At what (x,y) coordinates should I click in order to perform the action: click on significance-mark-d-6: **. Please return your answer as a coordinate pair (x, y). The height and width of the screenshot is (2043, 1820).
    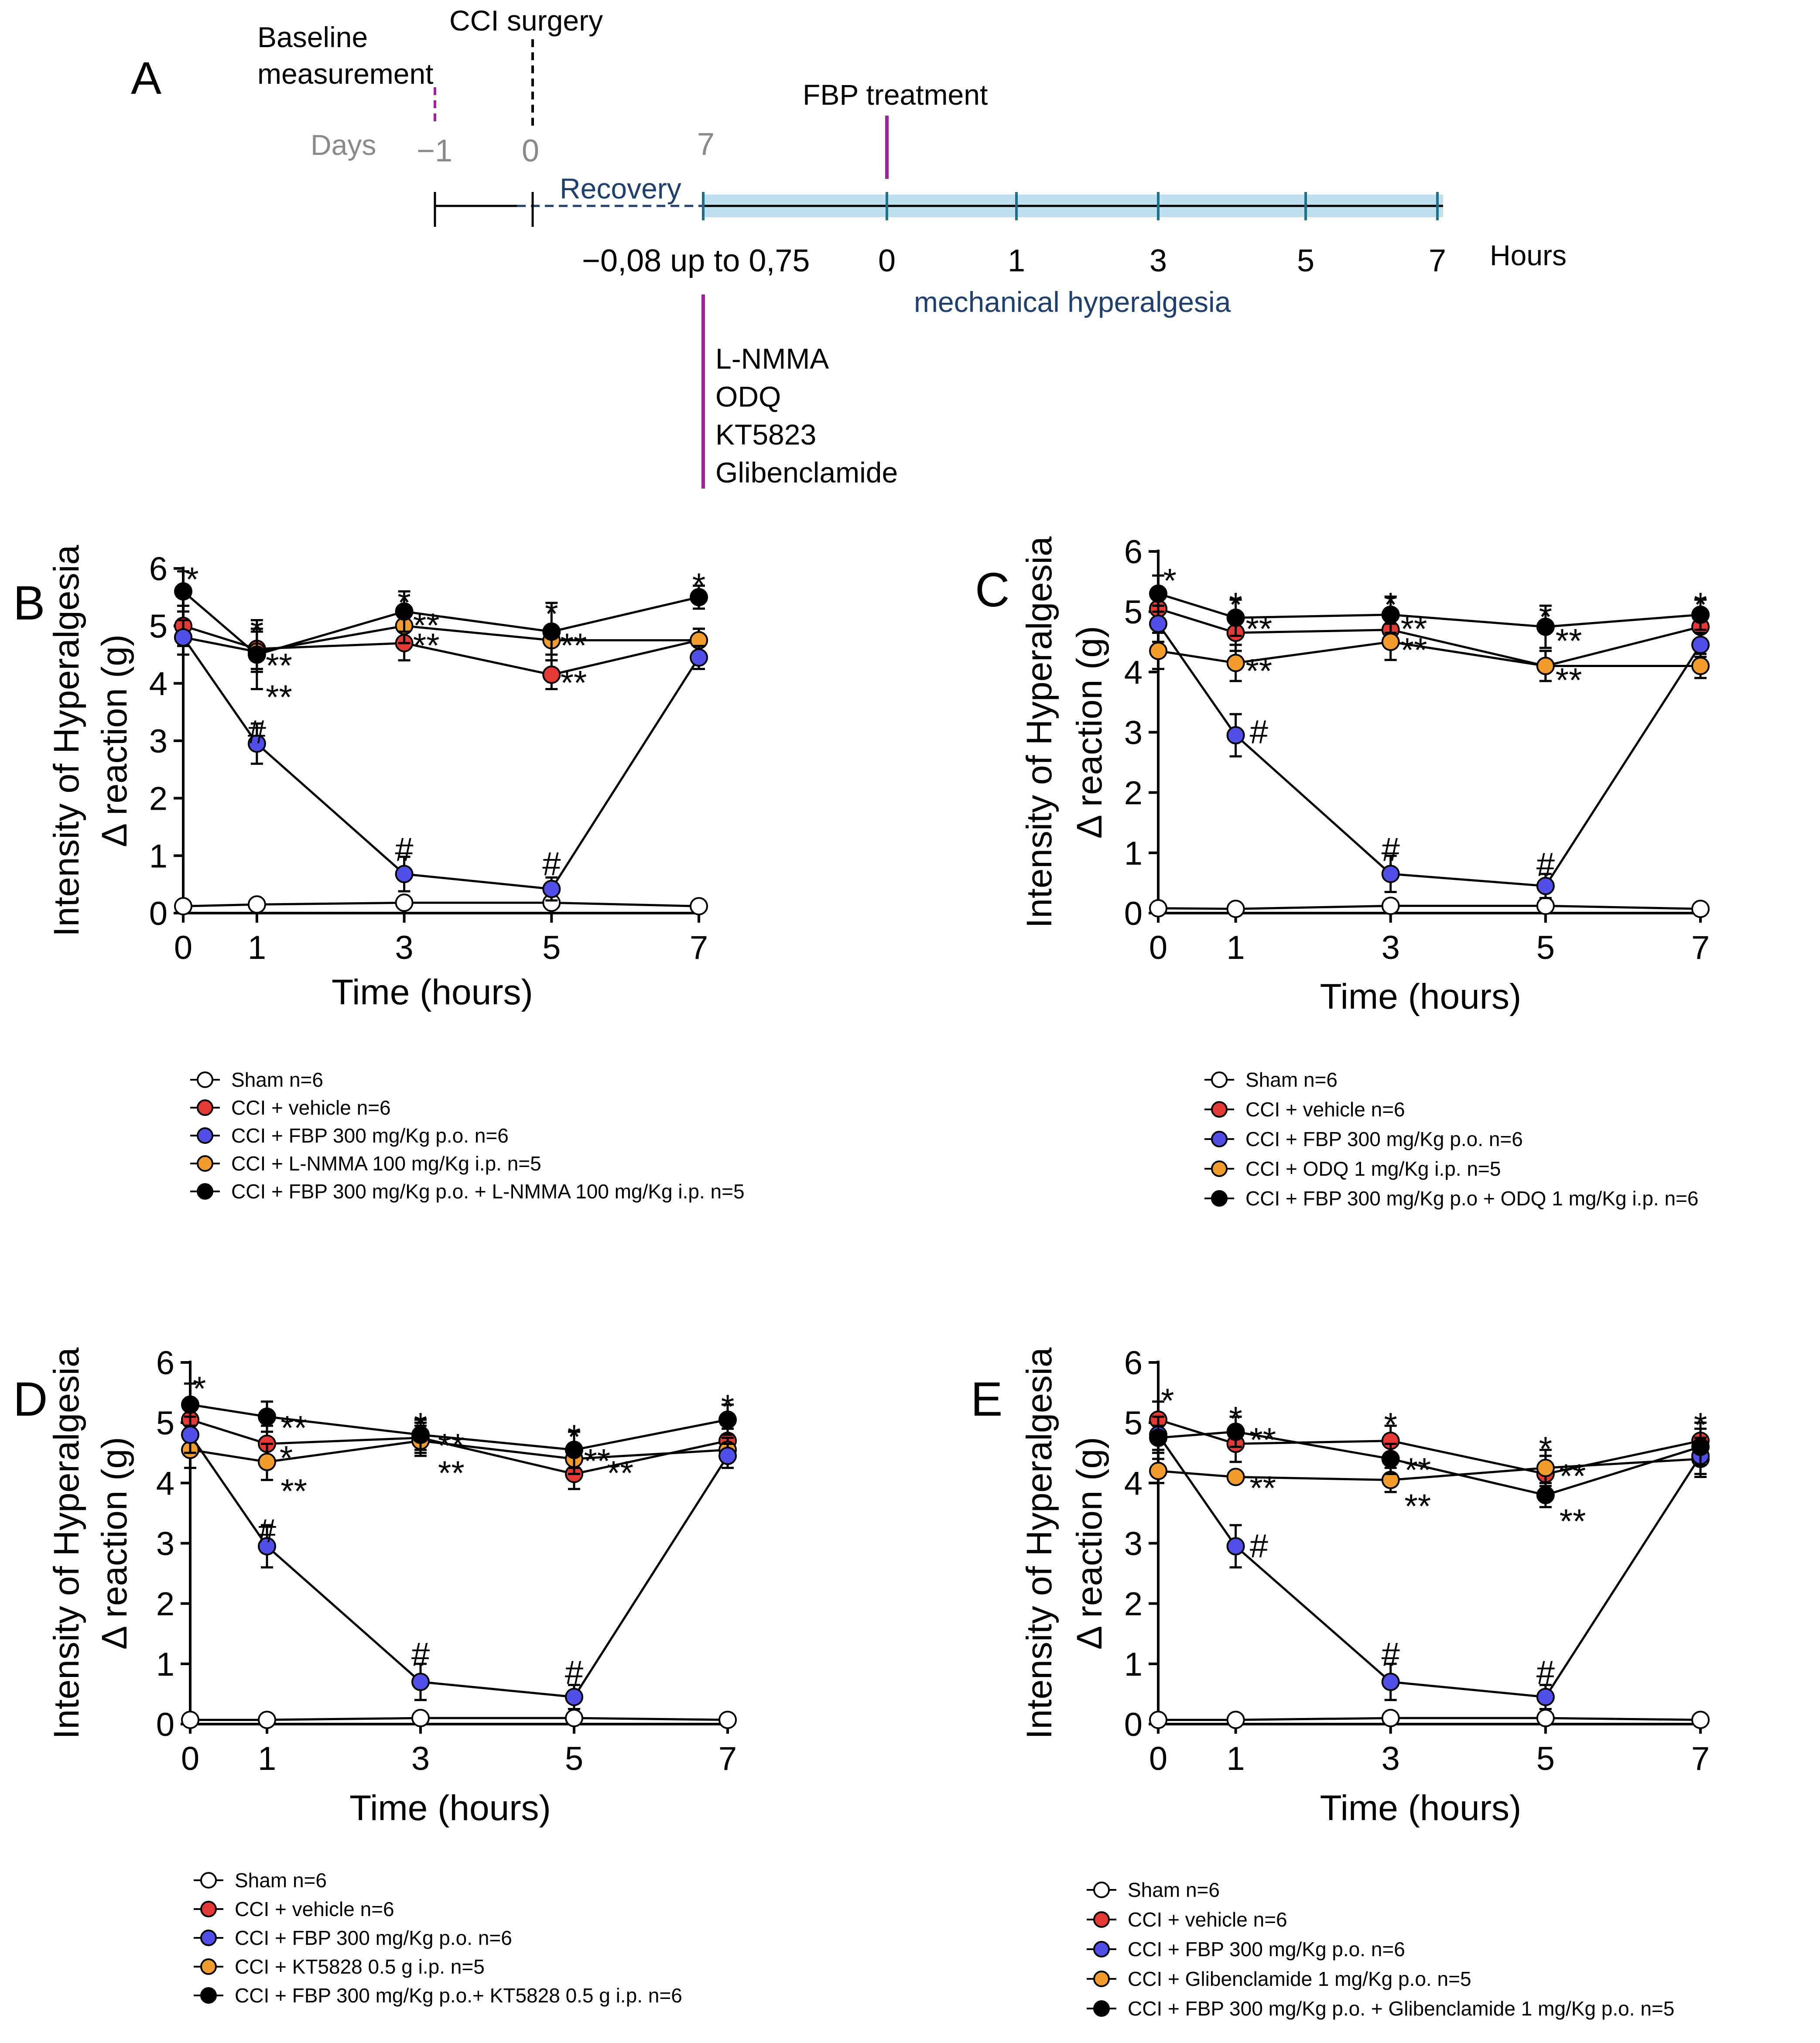
    Looking at the image, I should click on (451, 1446).